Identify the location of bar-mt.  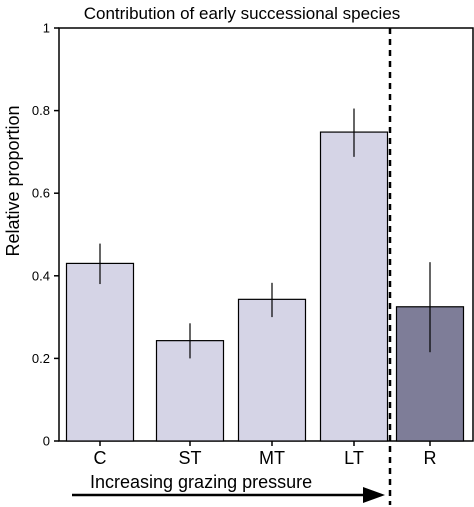
(272, 370).